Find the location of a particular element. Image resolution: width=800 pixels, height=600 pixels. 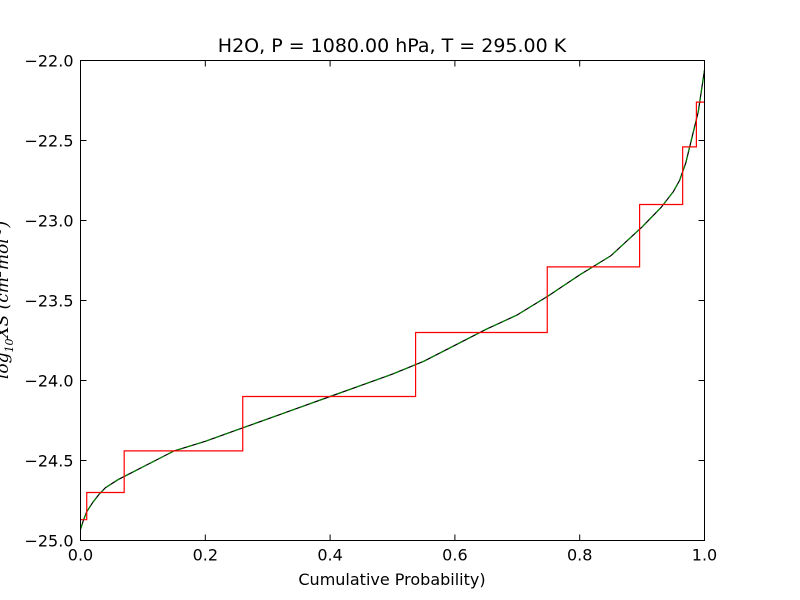

x-tick-label: 0.2 is located at coordinates (205, 555).